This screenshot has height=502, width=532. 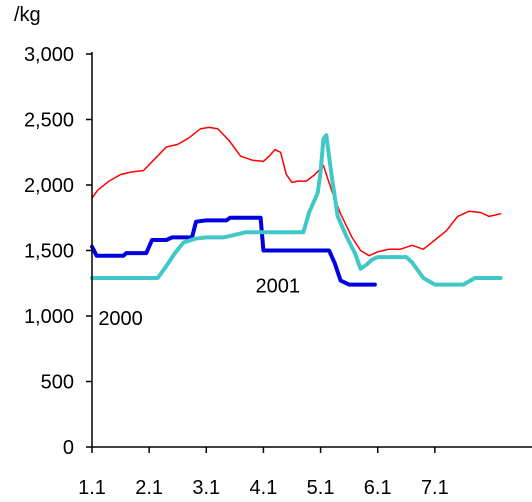 What do you see at coordinates (92, 488) in the screenshot?
I see `x-tick-label: 1.1` at bounding box center [92, 488].